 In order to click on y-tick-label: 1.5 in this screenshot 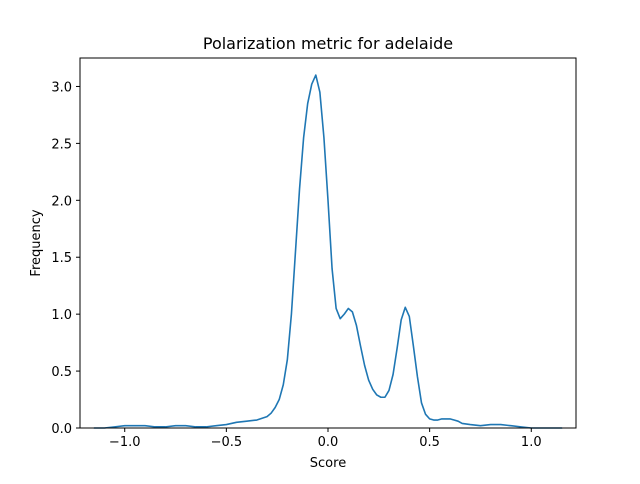, I will do `click(61, 258)`.